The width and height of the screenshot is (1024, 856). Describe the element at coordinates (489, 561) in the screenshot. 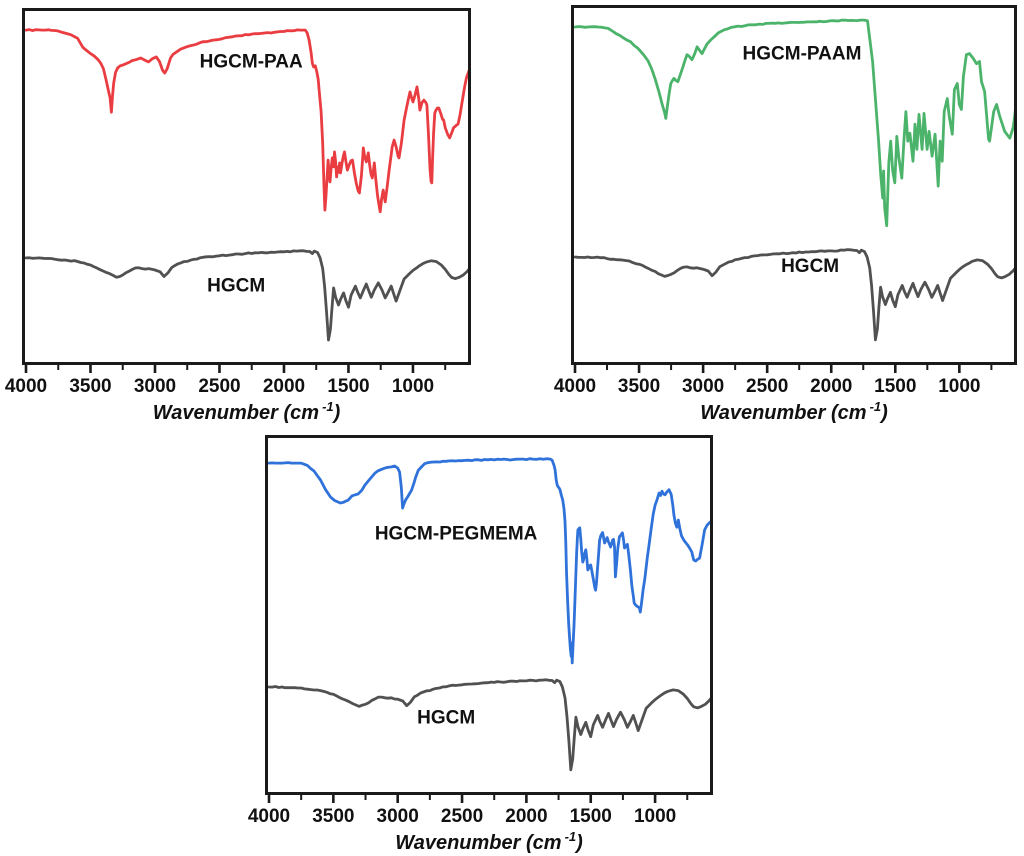

I see `spectrum-curve-hgcm-pegmema` at that location.